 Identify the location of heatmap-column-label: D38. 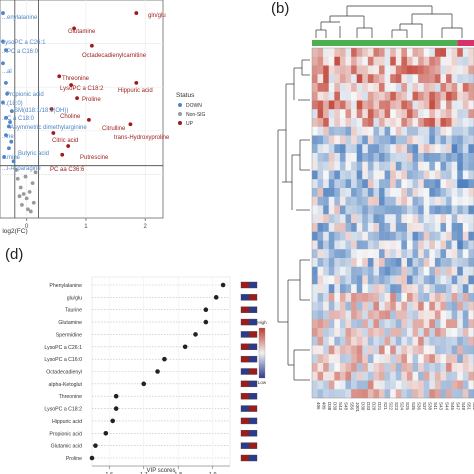
(329, 406).